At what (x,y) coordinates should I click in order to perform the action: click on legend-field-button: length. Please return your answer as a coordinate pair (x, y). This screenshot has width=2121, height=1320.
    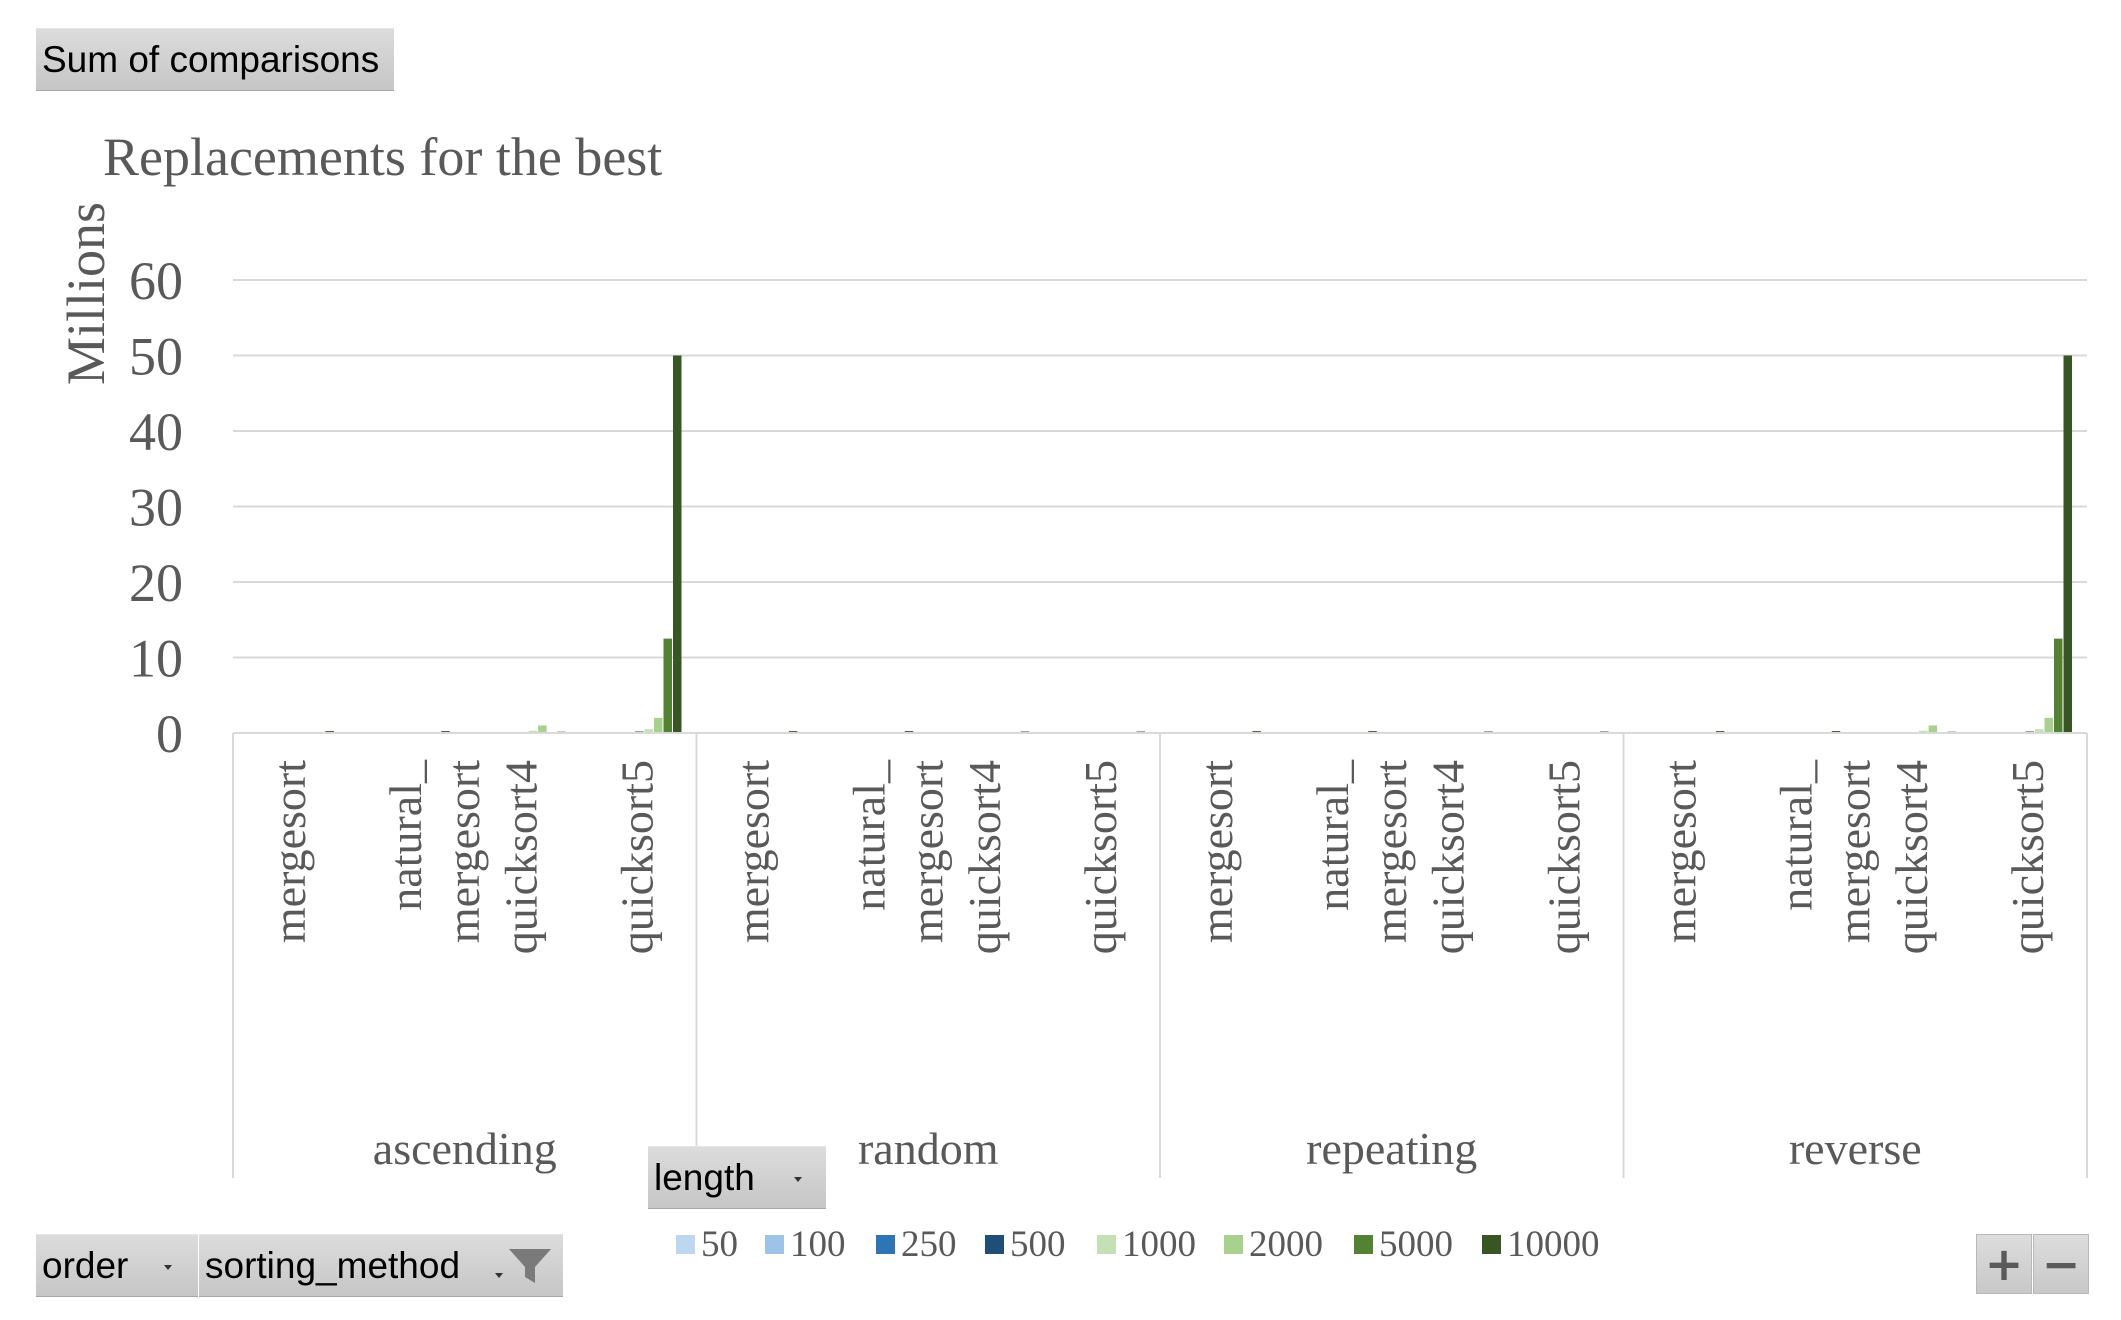
    Looking at the image, I should click on (737, 1177).